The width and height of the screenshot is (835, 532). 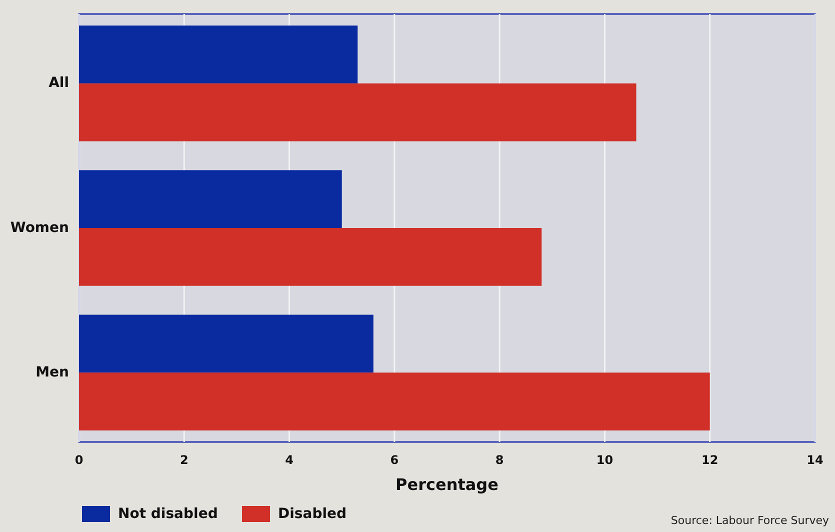 I want to click on x-tick-label: 8, so click(x=499, y=460).